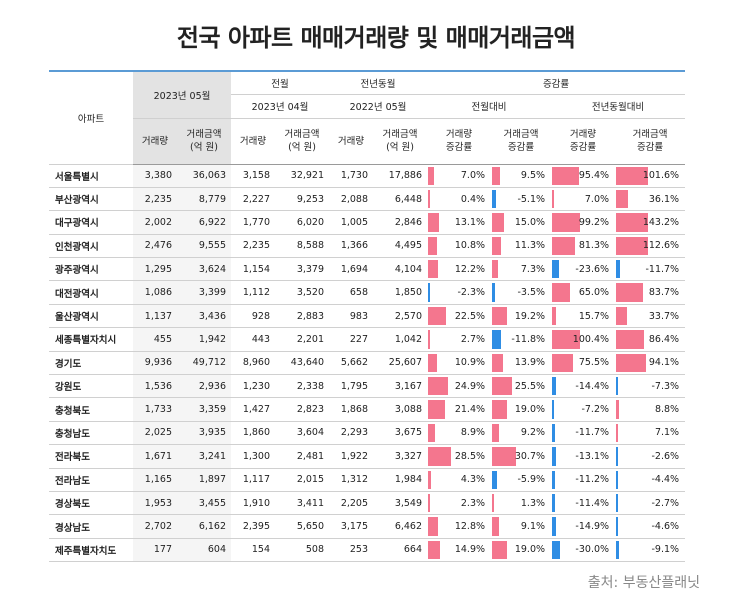 This screenshot has height=596, width=752. Describe the element at coordinates (351, 246) in the screenshot. I see `value-cell: 1,366` at that location.